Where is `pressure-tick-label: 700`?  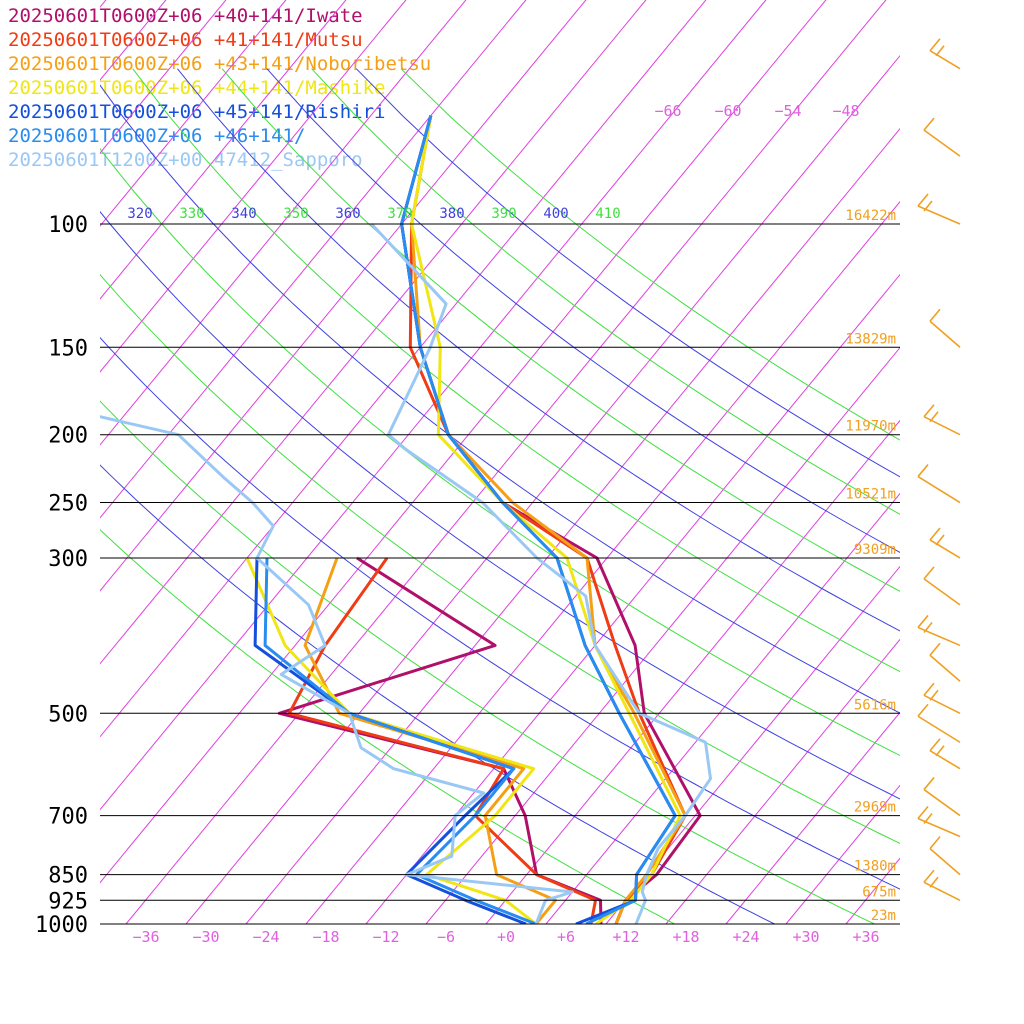 pressure-tick-label: 700 is located at coordinates (68, 817).